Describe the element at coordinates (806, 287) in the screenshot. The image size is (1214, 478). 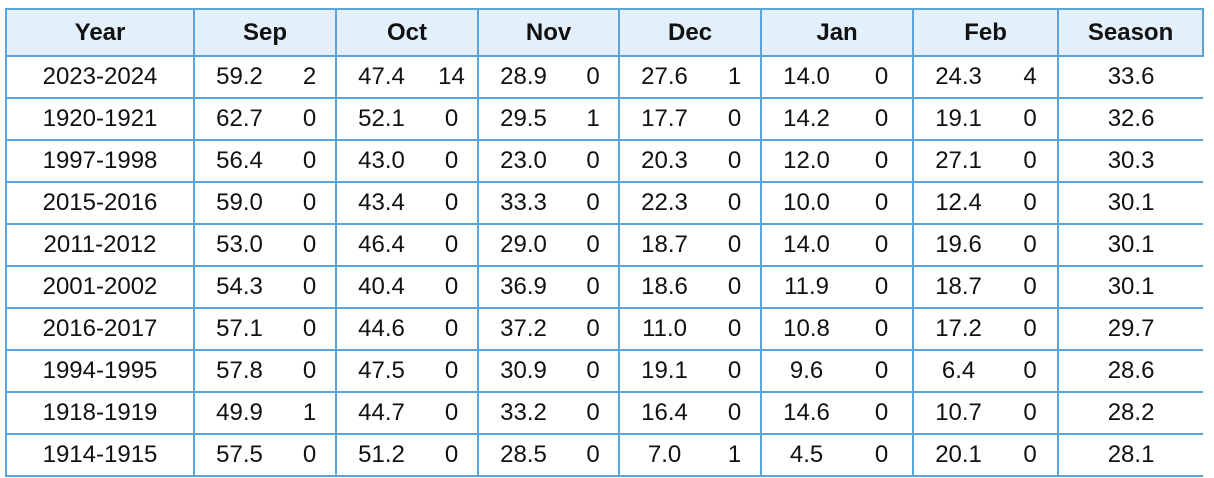
I see `value-cell: 11.9` at that location.